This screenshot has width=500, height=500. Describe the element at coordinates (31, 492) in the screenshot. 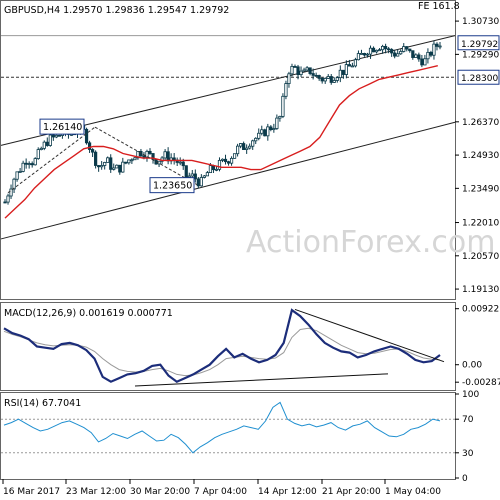

I see `x-tick-label: 16 Mar 2017` at that location.